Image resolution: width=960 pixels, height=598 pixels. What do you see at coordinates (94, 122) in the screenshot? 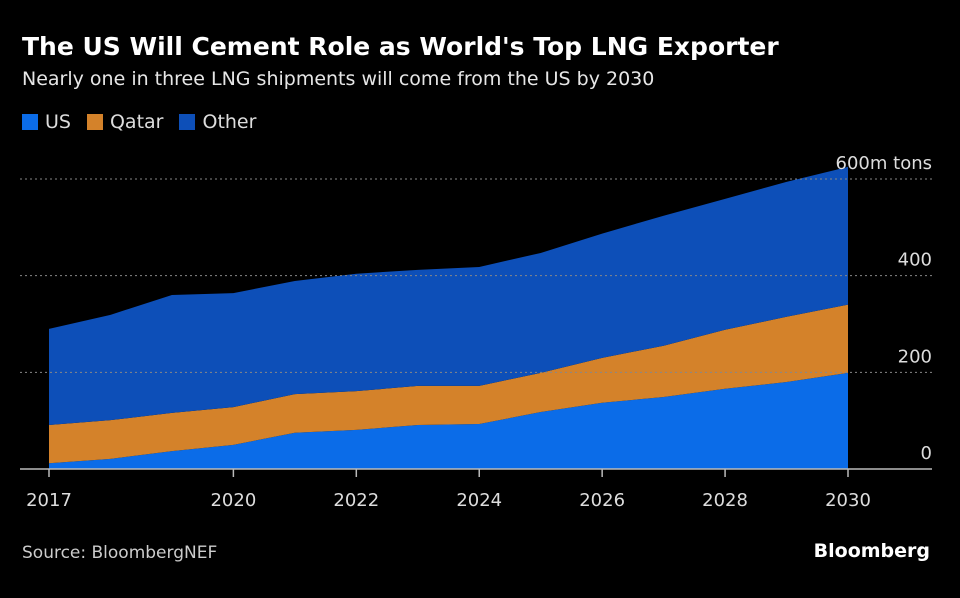
I see `legend-swatch-qatar` at bounding box center [94, 122].